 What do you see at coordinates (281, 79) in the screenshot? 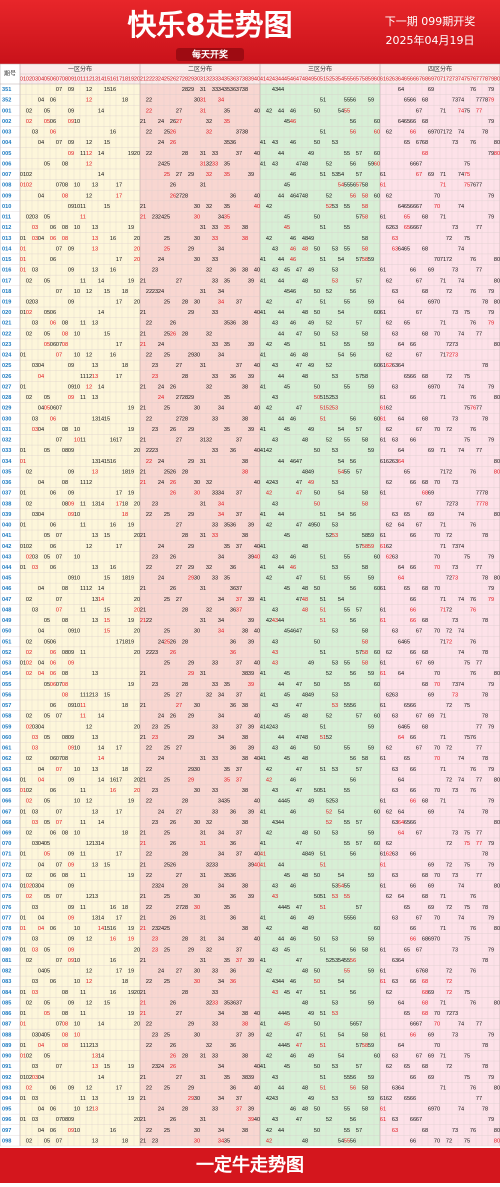
I see `column-label: 44` at bounding box center [281, 79].